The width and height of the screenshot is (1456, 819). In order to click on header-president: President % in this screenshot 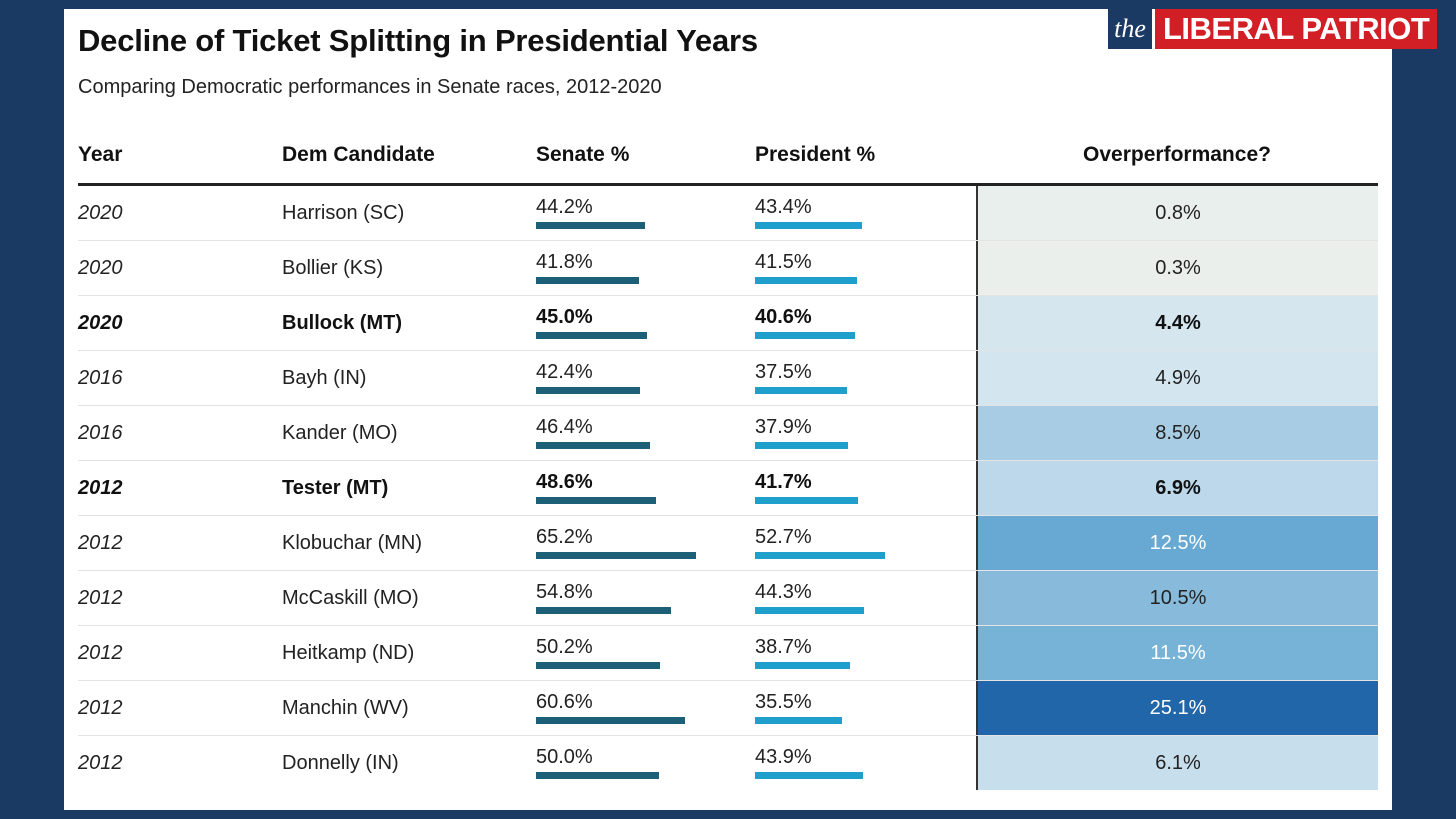, I will do `click(815, 154)`.